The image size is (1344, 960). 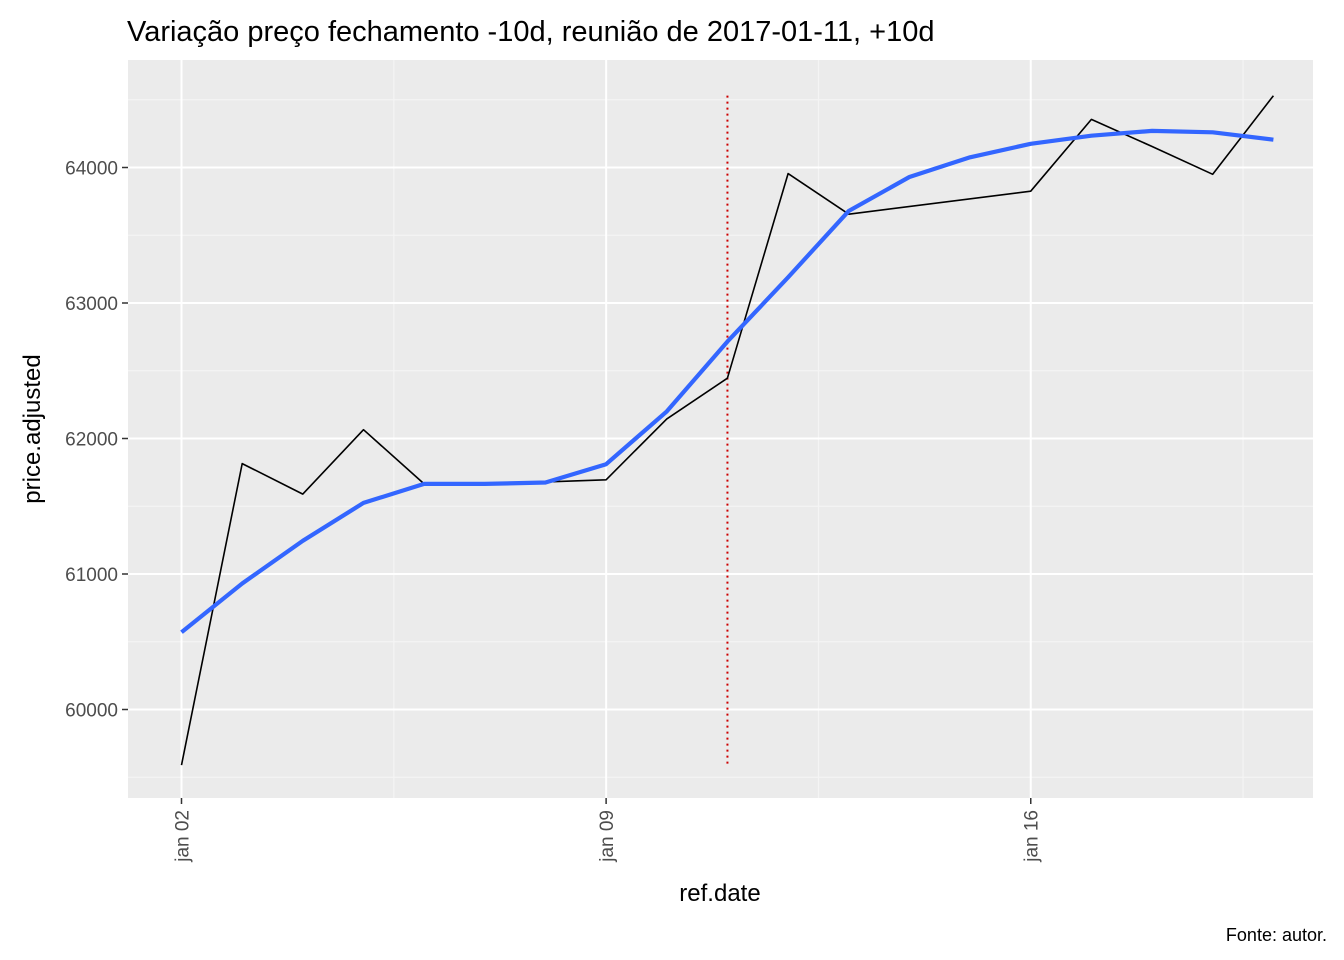 I want to click on chart-caption: Fonte: autor., so click(x=1276, y=935).